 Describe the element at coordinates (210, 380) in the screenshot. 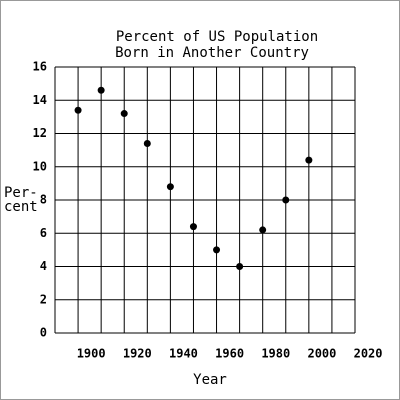

I see `x-axis-label: Year` at that location.